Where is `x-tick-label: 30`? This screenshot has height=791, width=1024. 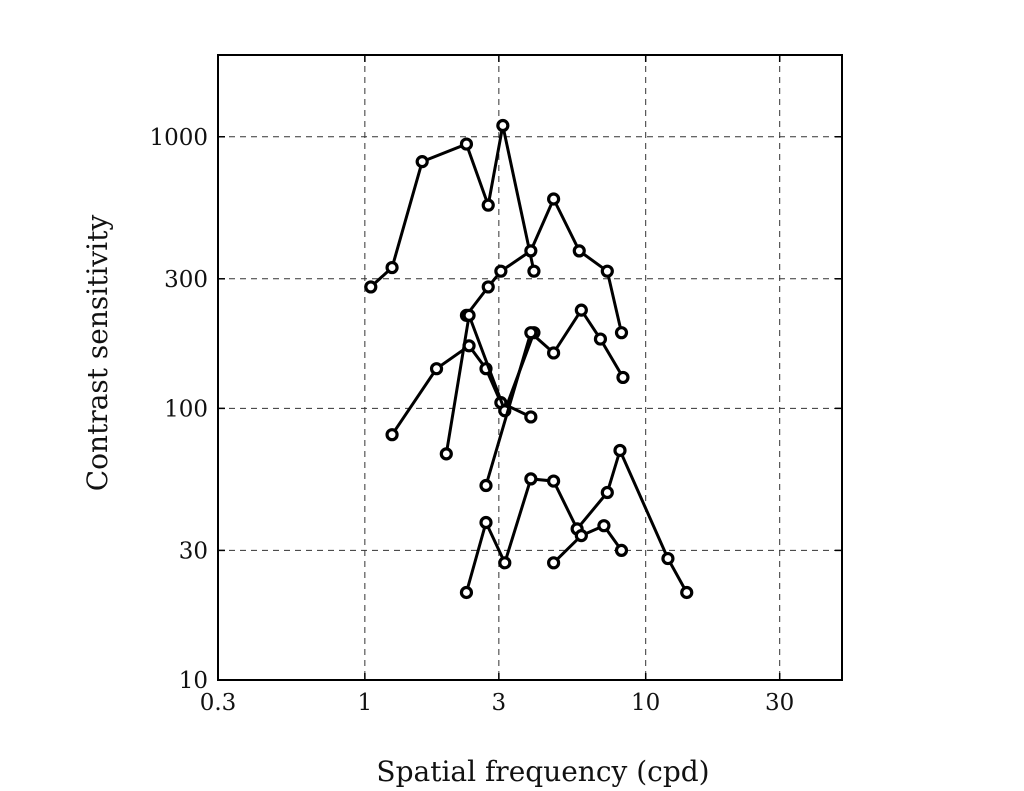
x-tick-label: 30 is located at coordinates (779, 703).